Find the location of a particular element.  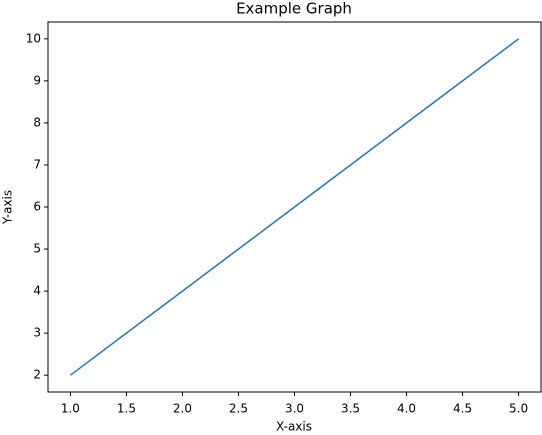

x-tick-label: 2.5 is located at coordinates (238, 409).